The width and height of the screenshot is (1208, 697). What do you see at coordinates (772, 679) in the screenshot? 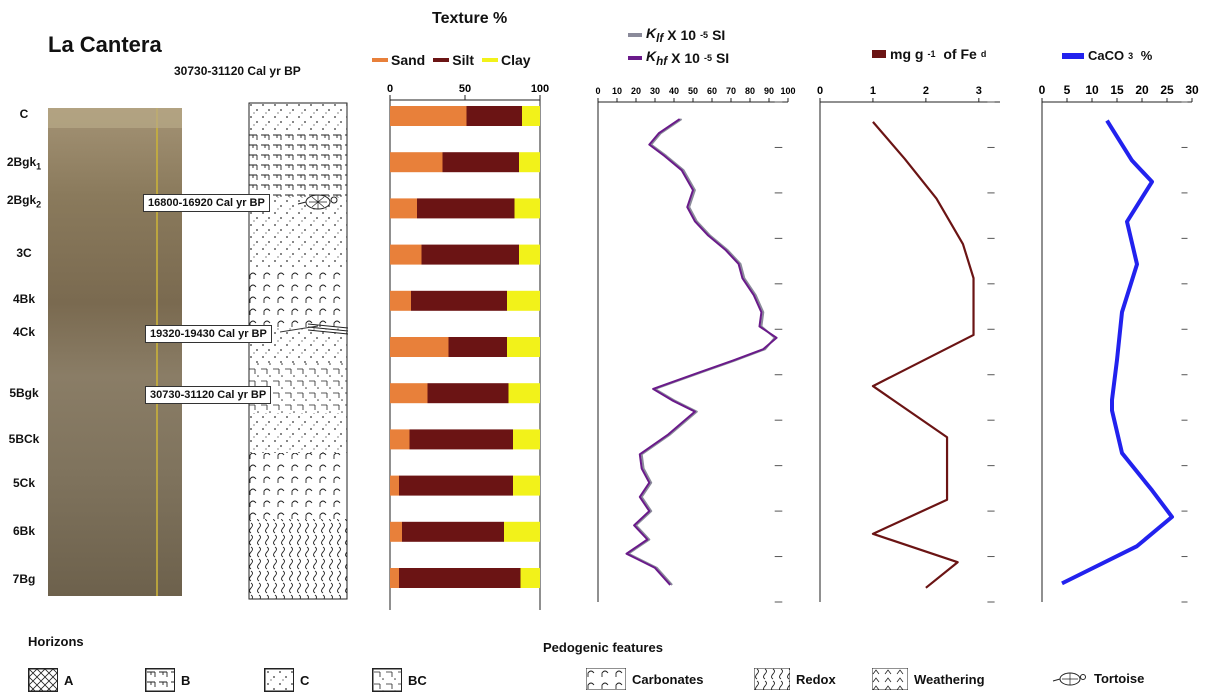
I see `redox-swatch` at bounding box center [772, 679].